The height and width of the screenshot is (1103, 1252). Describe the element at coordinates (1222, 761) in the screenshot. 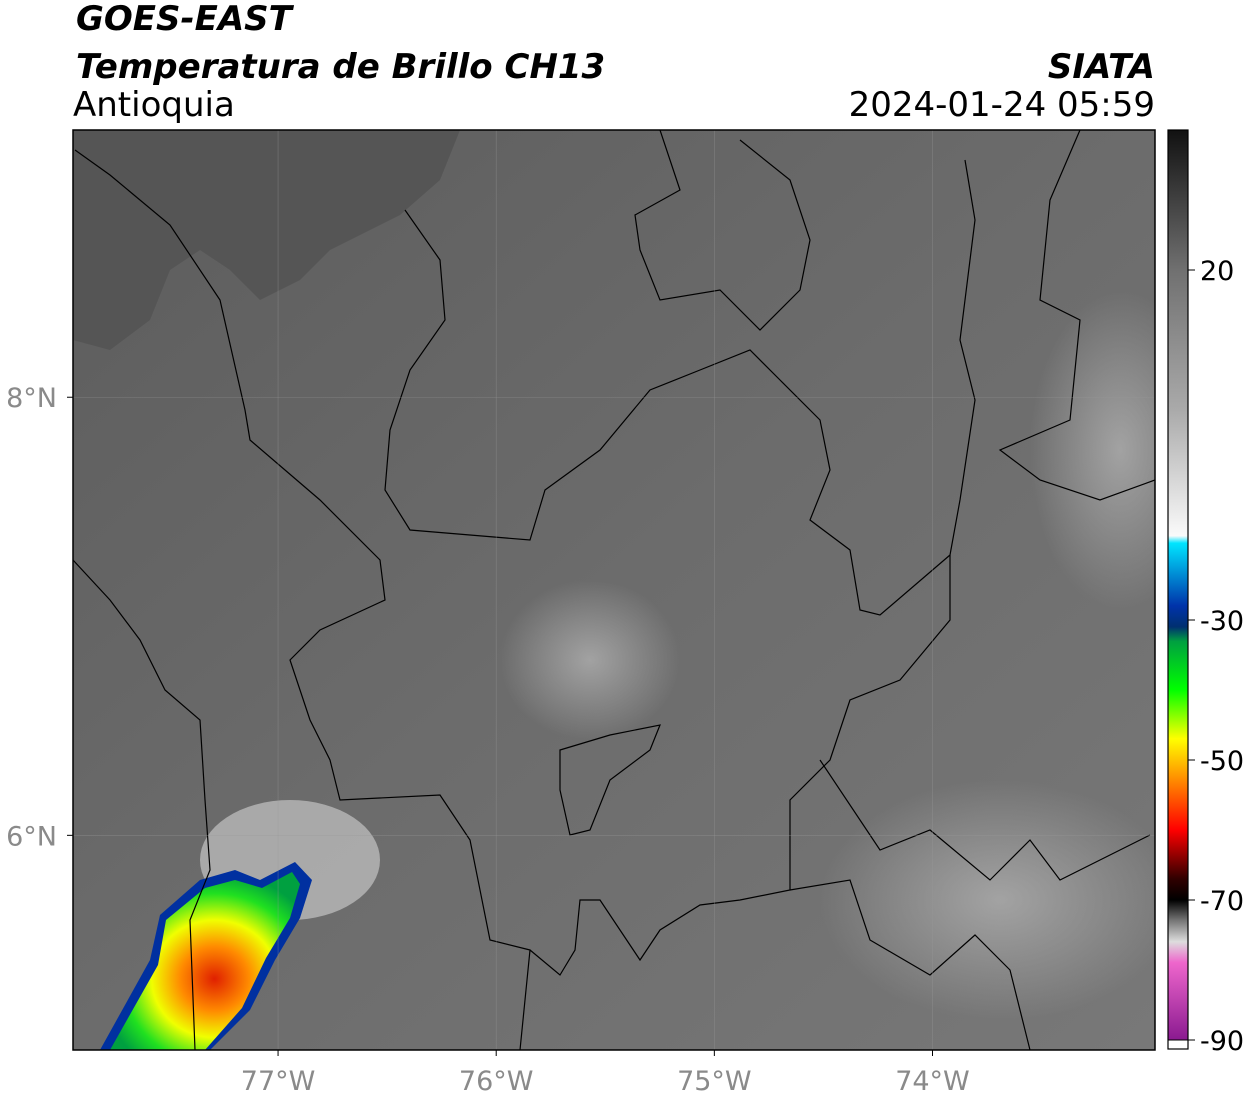

I see `colorbar-tick-label: -50` at that location.